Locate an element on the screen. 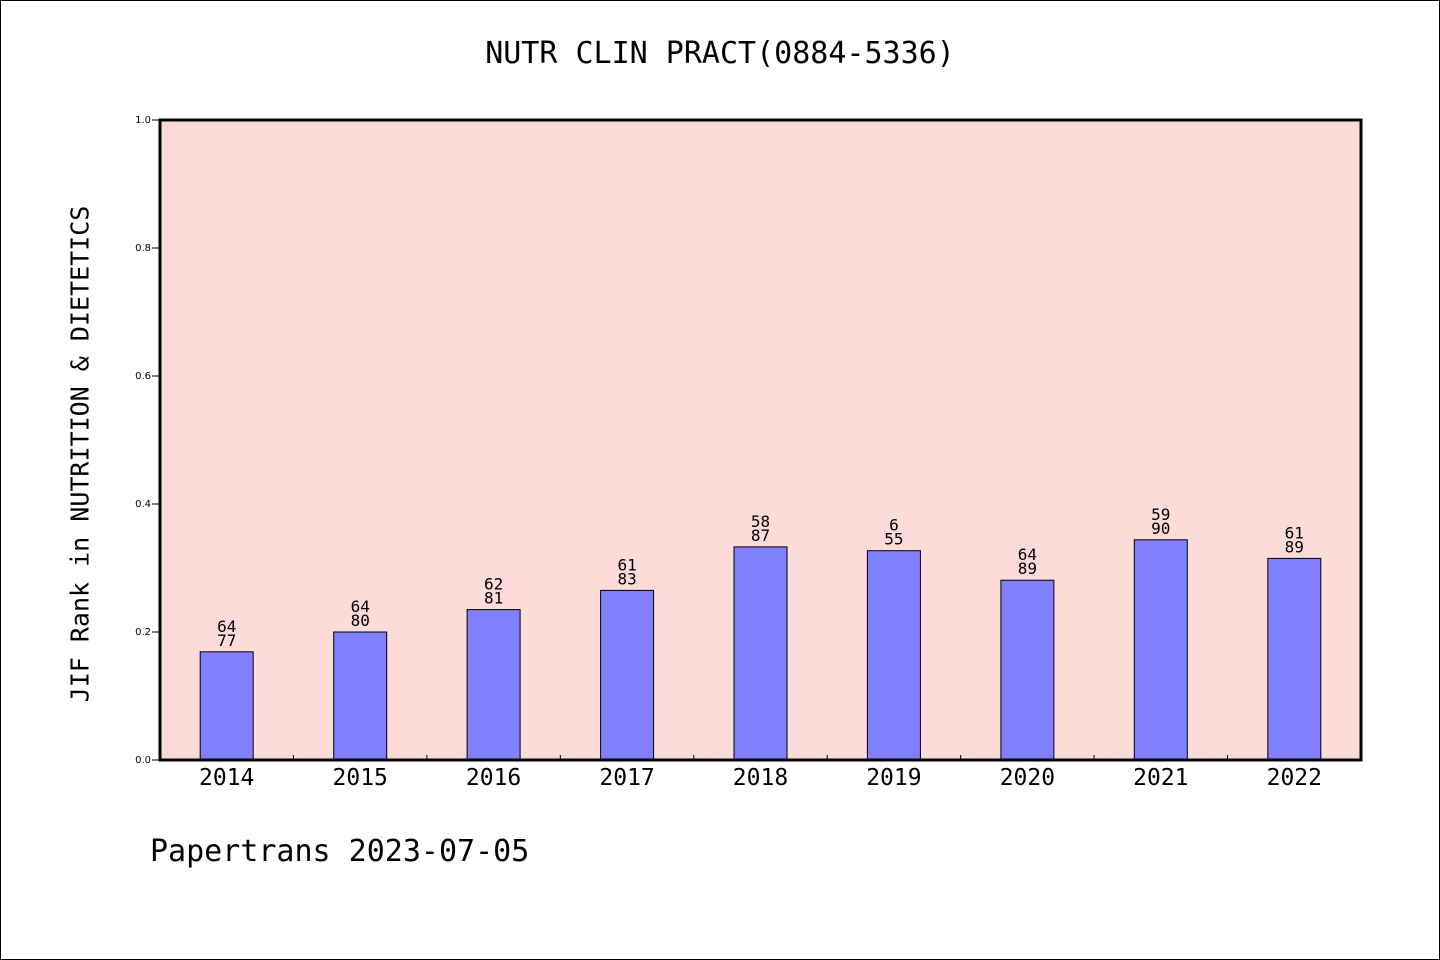 This screenshot has height=960, width=1440. y-tick-label-0.8: 0.8 is located at coordinates (143, 248).